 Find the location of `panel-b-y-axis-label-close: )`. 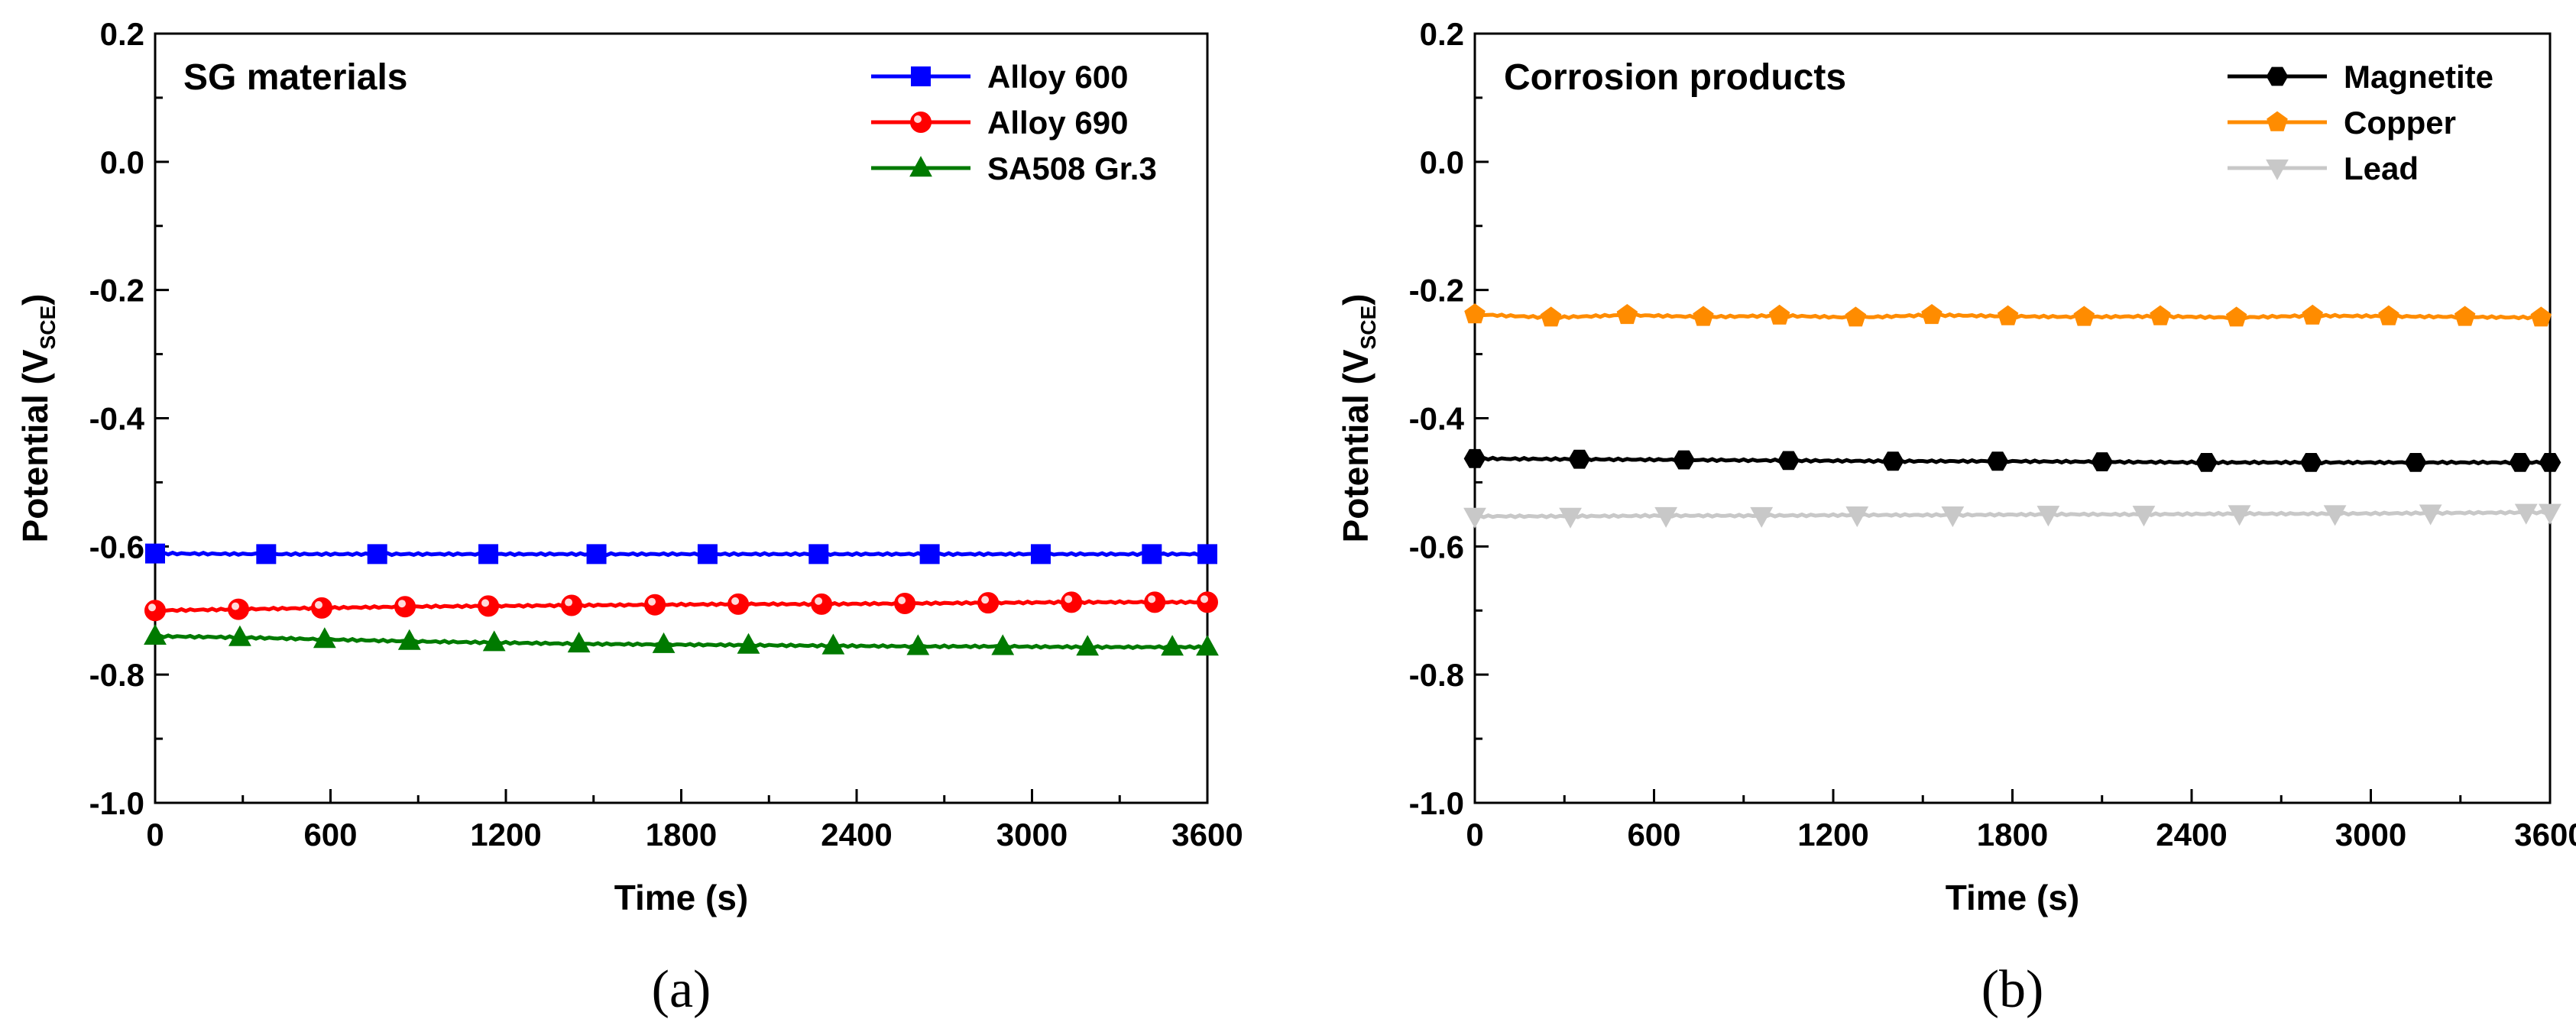

panel-b-y-axis-label-close: ) is located at coordinates (1355, 300).